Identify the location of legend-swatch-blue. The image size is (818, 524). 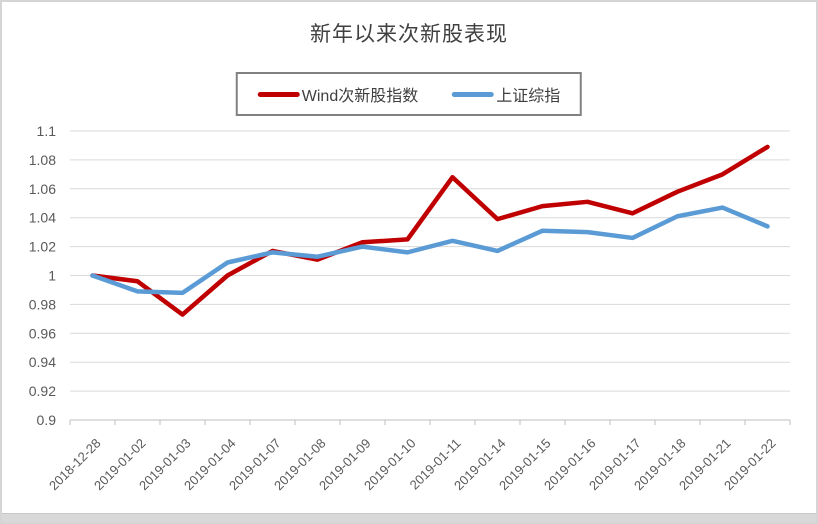
(473, 94).